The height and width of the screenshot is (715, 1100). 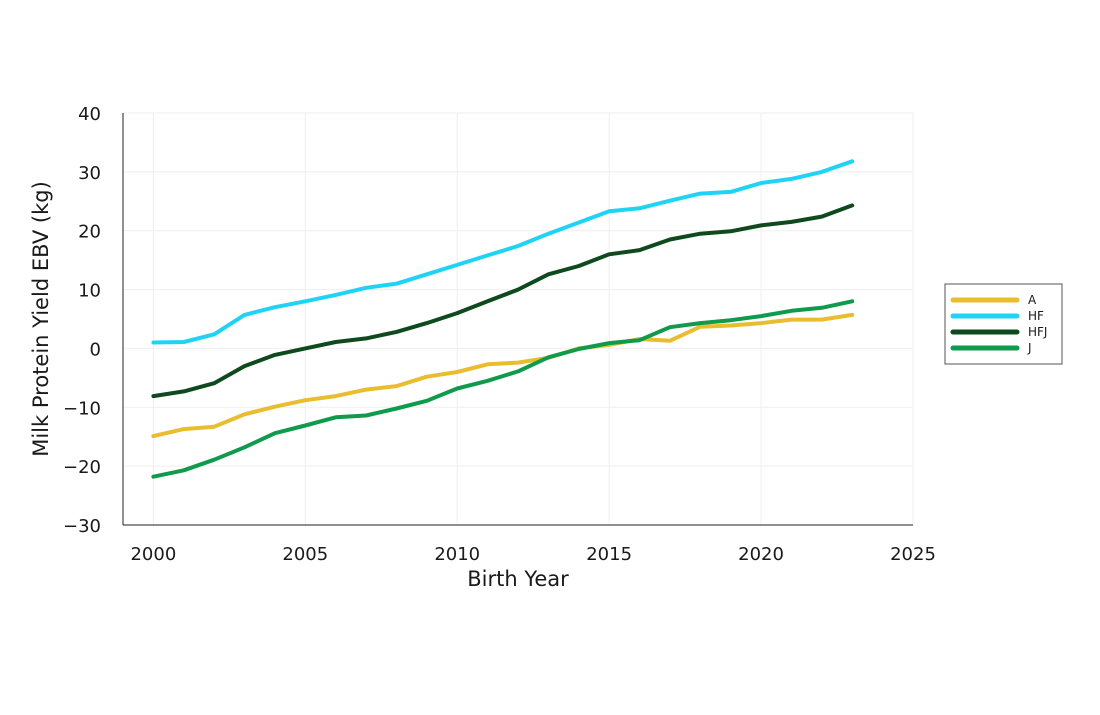 What do you see at coordinates (89, 291) in the screenshot?
I see `y-tick-label: 10` at bounding box center [89, 291].